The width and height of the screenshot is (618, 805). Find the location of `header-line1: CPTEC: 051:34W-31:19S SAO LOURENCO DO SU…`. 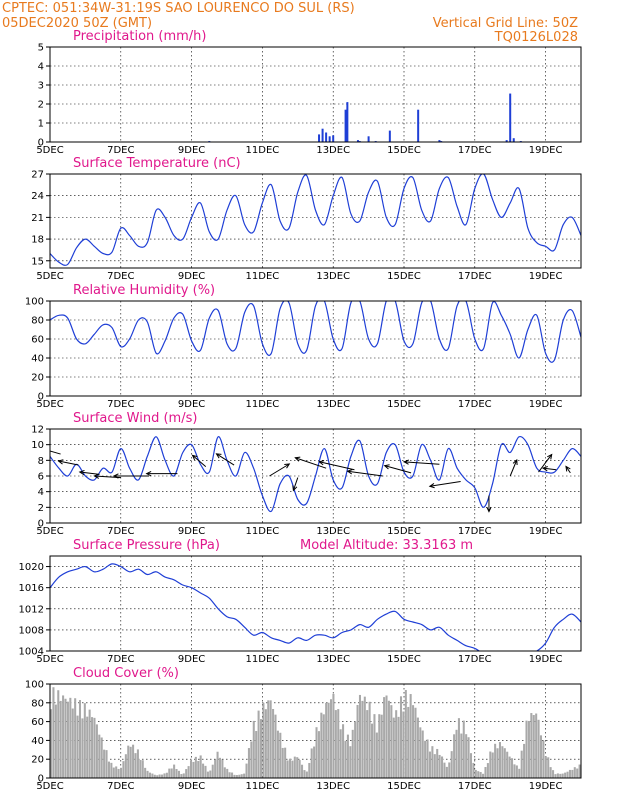

header-line1: CPTEC: 051:34W-31:19S SAO LOURENCO DO SU… is located at coordinates (178, 8).